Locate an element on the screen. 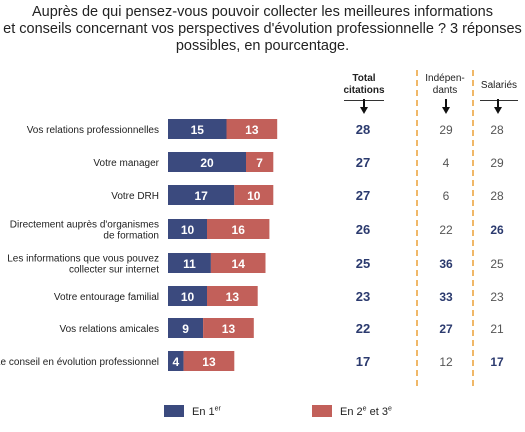  column-header-total-line2: citations is located at coordinates (364, 90).